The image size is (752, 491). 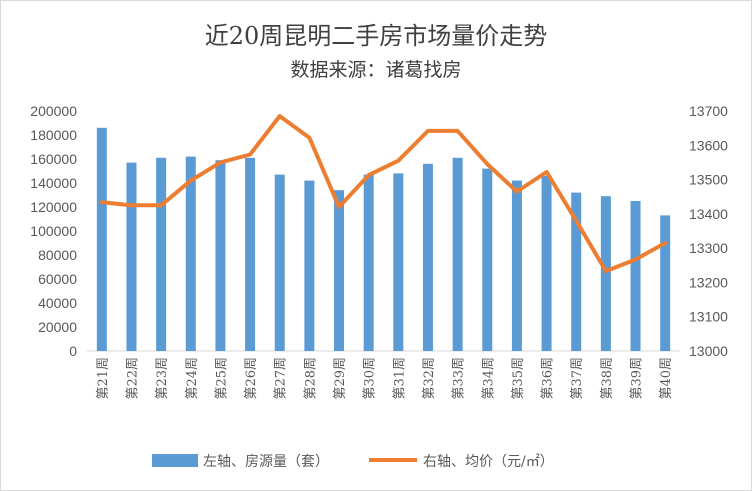 I want to click on left-tick-label: 120000, so click(x=53, y=207).